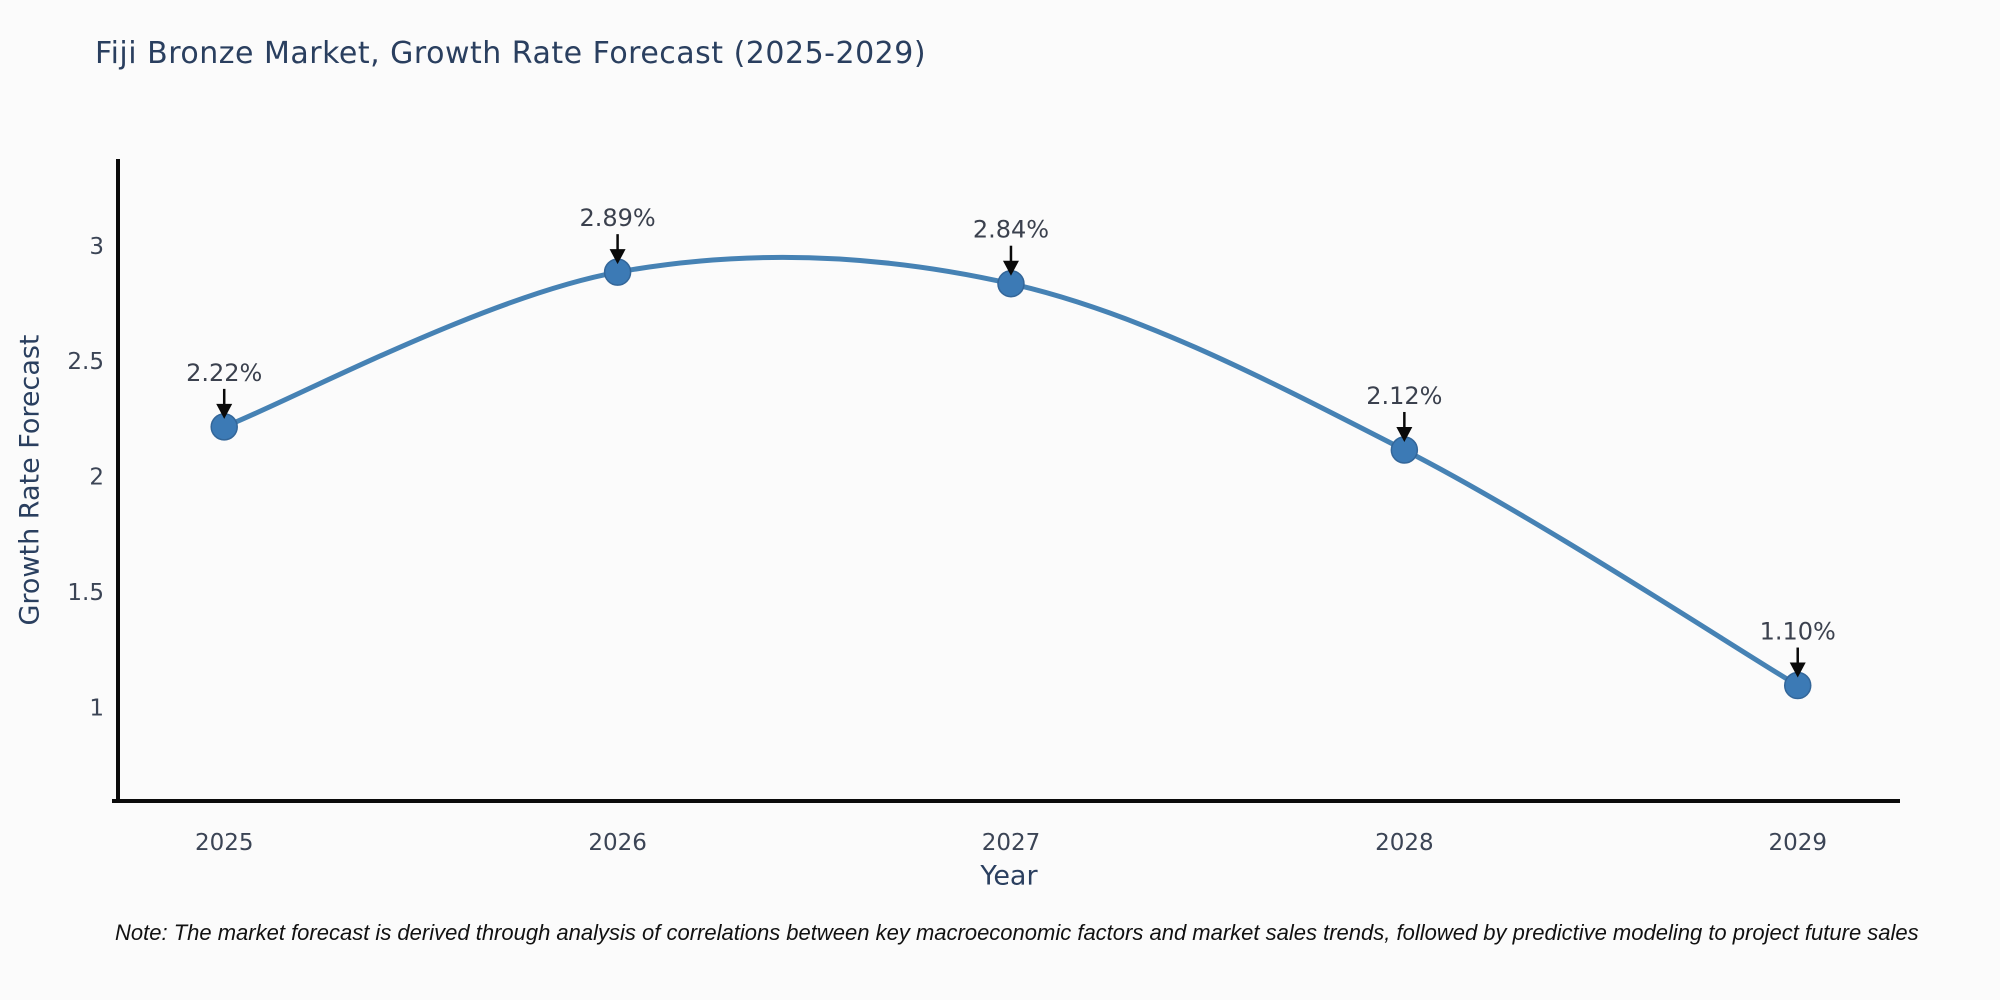 The image size is (2000, 1000). What do you see at coordinates (85, 593) in the screenshot?
I see `y-tick-label: 1.5` at bounding box center [85, 593].